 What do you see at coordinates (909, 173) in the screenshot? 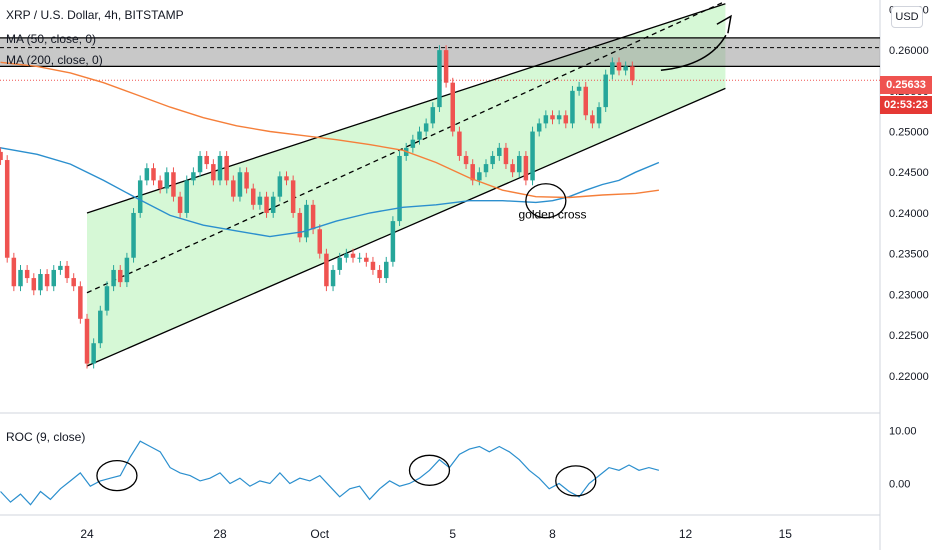
I see `price-axis-tick: 0.24500` at bounding box center [909, 173].